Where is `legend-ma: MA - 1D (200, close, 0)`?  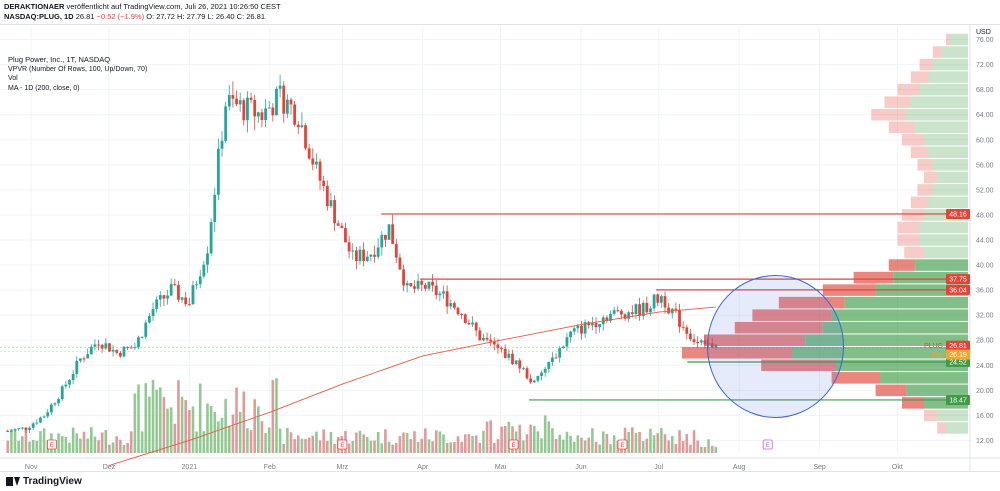
legend-ma: MA - 1D (200, close, 0) is located at coordinates (44, 88).